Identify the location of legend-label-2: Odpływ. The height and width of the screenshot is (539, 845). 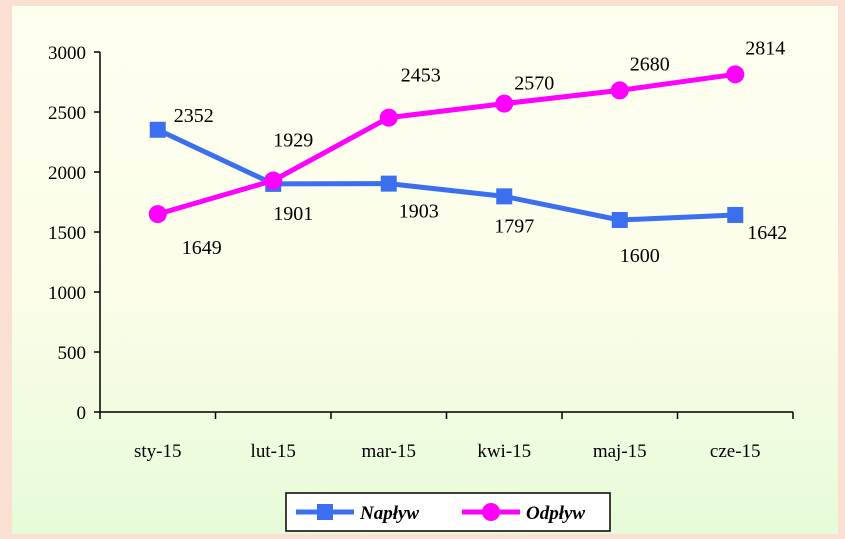
(555, 513).